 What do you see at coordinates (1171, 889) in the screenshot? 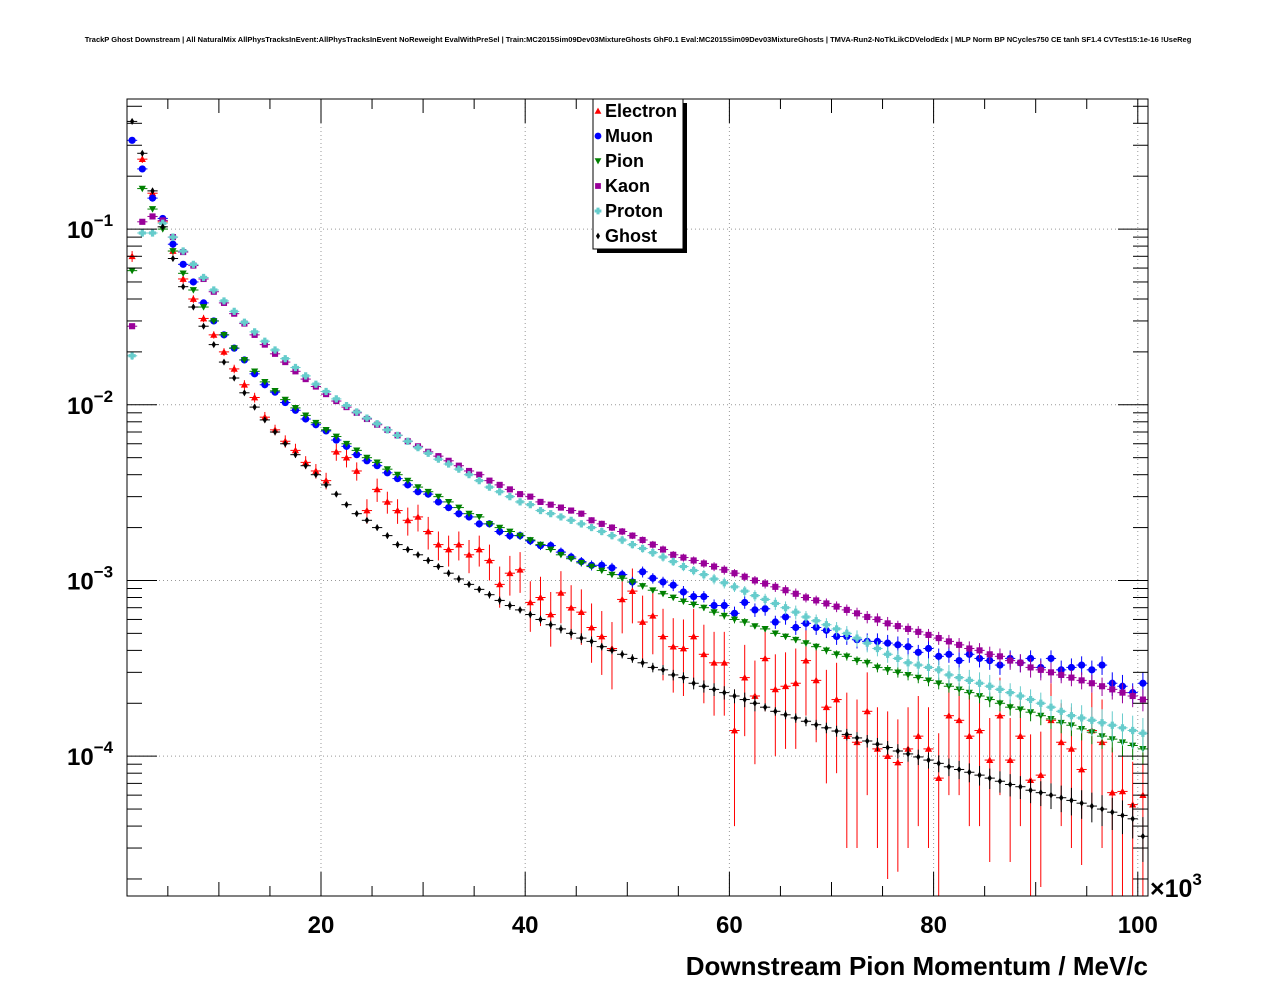
I see `x-multiplier-base: ×10` at bounding box center [1171, 889].